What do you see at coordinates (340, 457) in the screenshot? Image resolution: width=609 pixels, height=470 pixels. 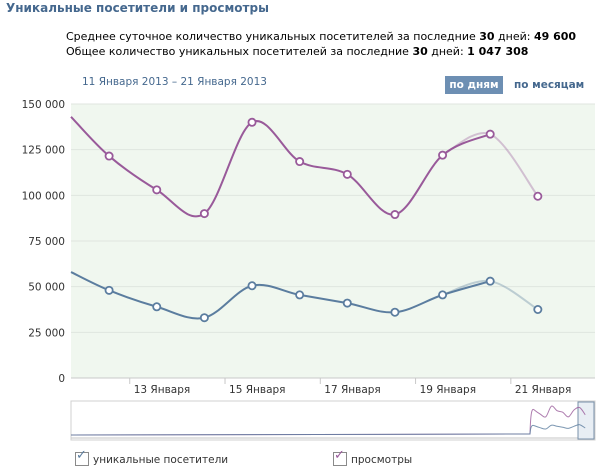 I see `legend-views-checkbox: ✓` at bounding box center [340, 457].